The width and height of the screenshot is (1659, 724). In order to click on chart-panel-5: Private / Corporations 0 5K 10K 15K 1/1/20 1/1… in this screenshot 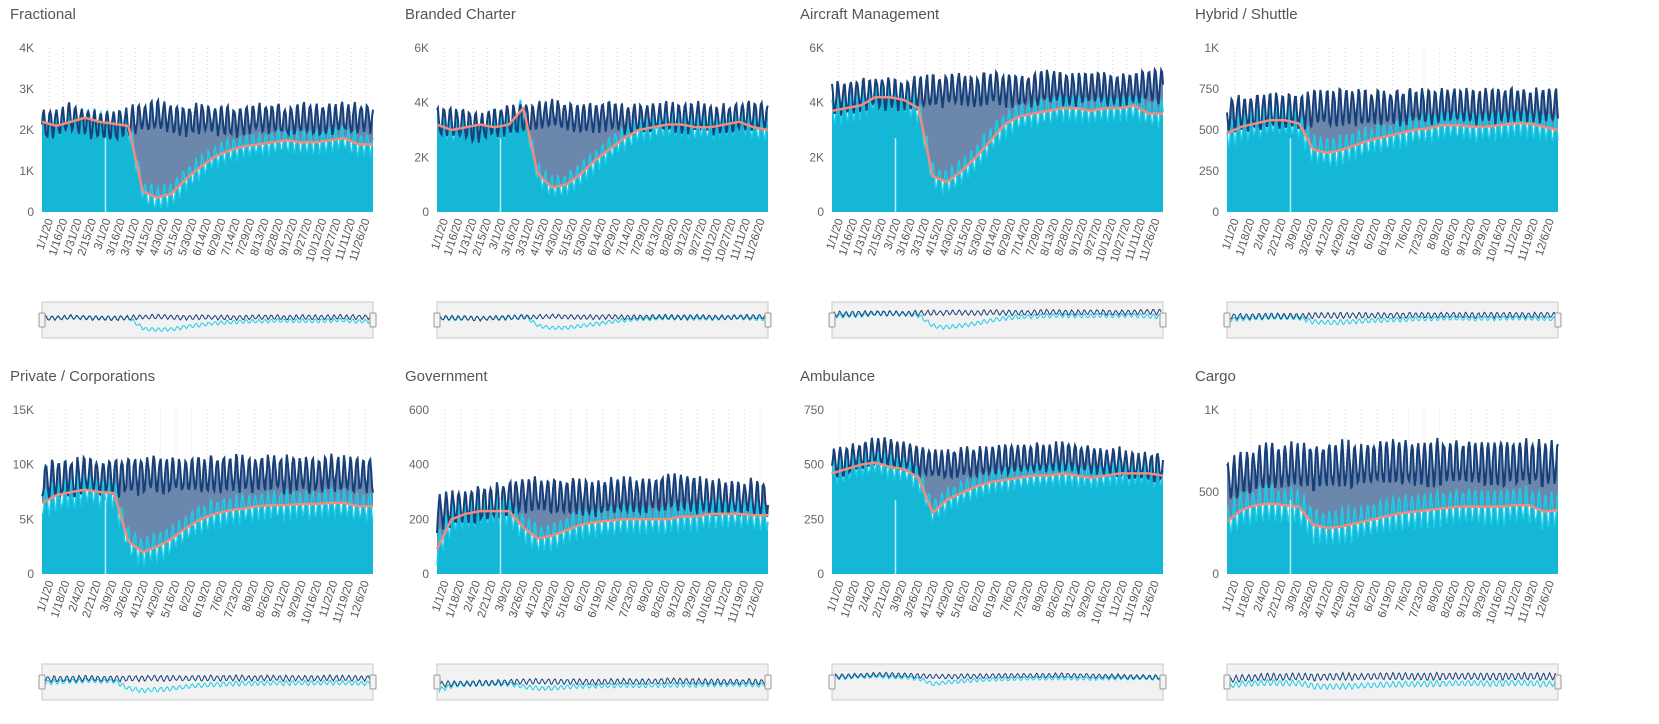, I will do `click(202, 543)`.